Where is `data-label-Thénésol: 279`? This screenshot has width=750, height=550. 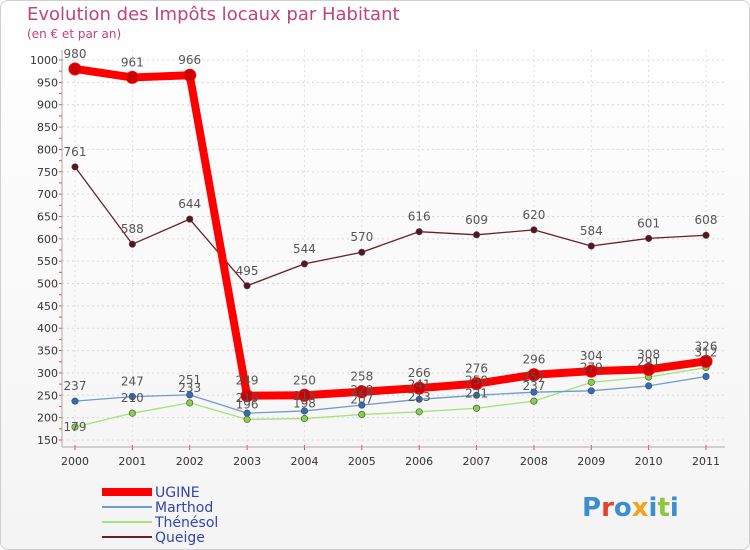 data-label-Thénésol: 279 is located at coordinates (591, 367).